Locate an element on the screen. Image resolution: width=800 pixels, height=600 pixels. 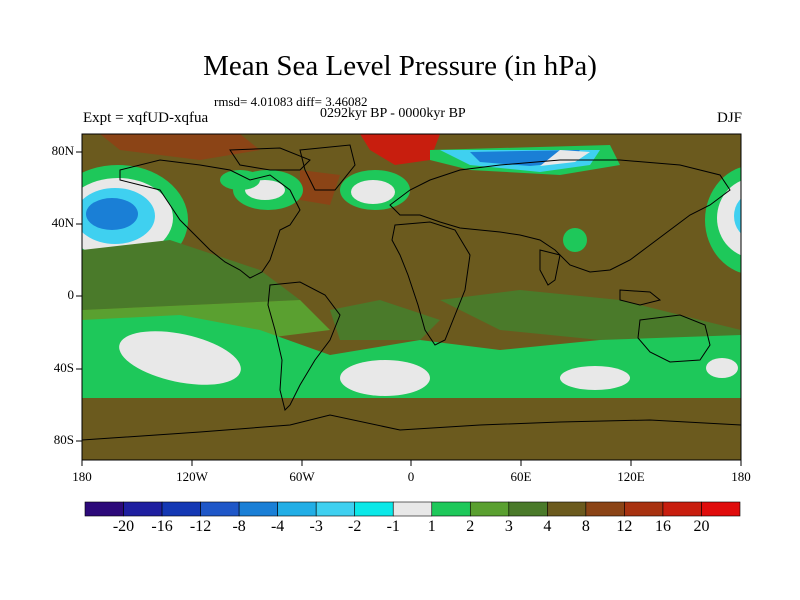
contour-pacific-band is located at coordinates (191, 275).